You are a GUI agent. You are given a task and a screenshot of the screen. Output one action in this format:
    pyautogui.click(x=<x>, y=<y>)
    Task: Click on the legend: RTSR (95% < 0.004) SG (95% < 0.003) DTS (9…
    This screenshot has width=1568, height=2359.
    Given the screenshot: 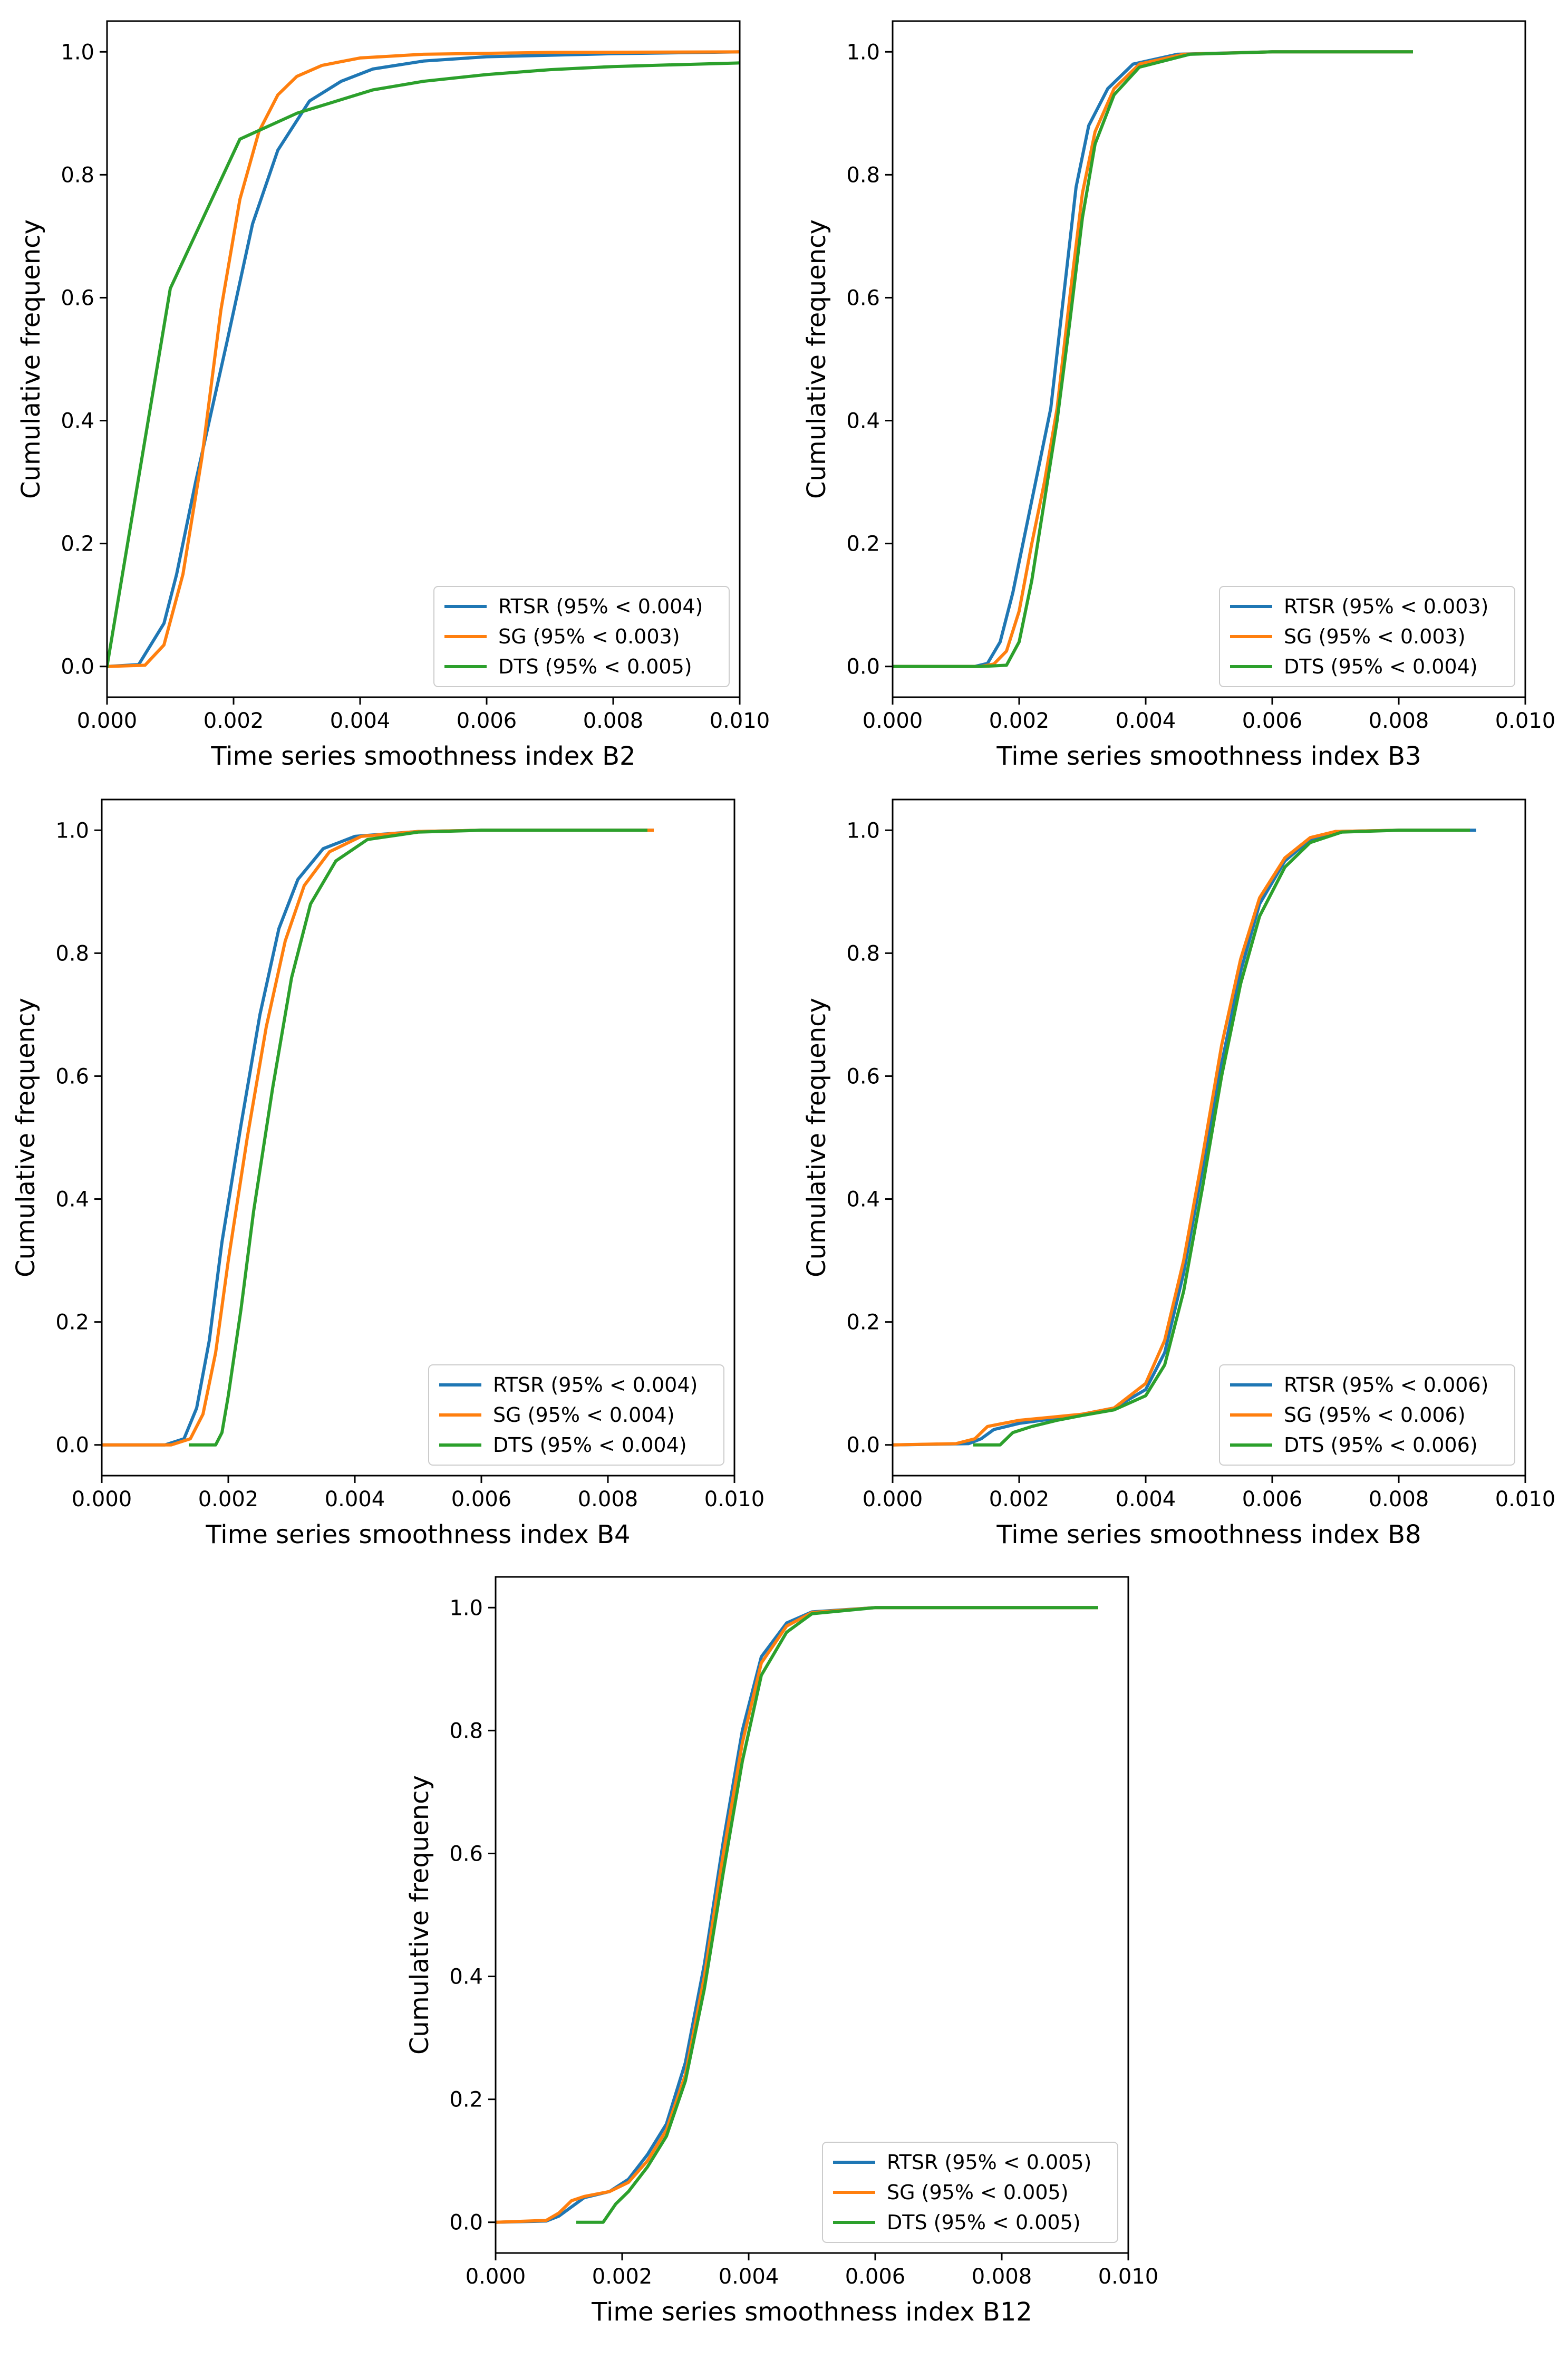 What is the action you would take?
    pyautogui.click(x=581, y=636)
    